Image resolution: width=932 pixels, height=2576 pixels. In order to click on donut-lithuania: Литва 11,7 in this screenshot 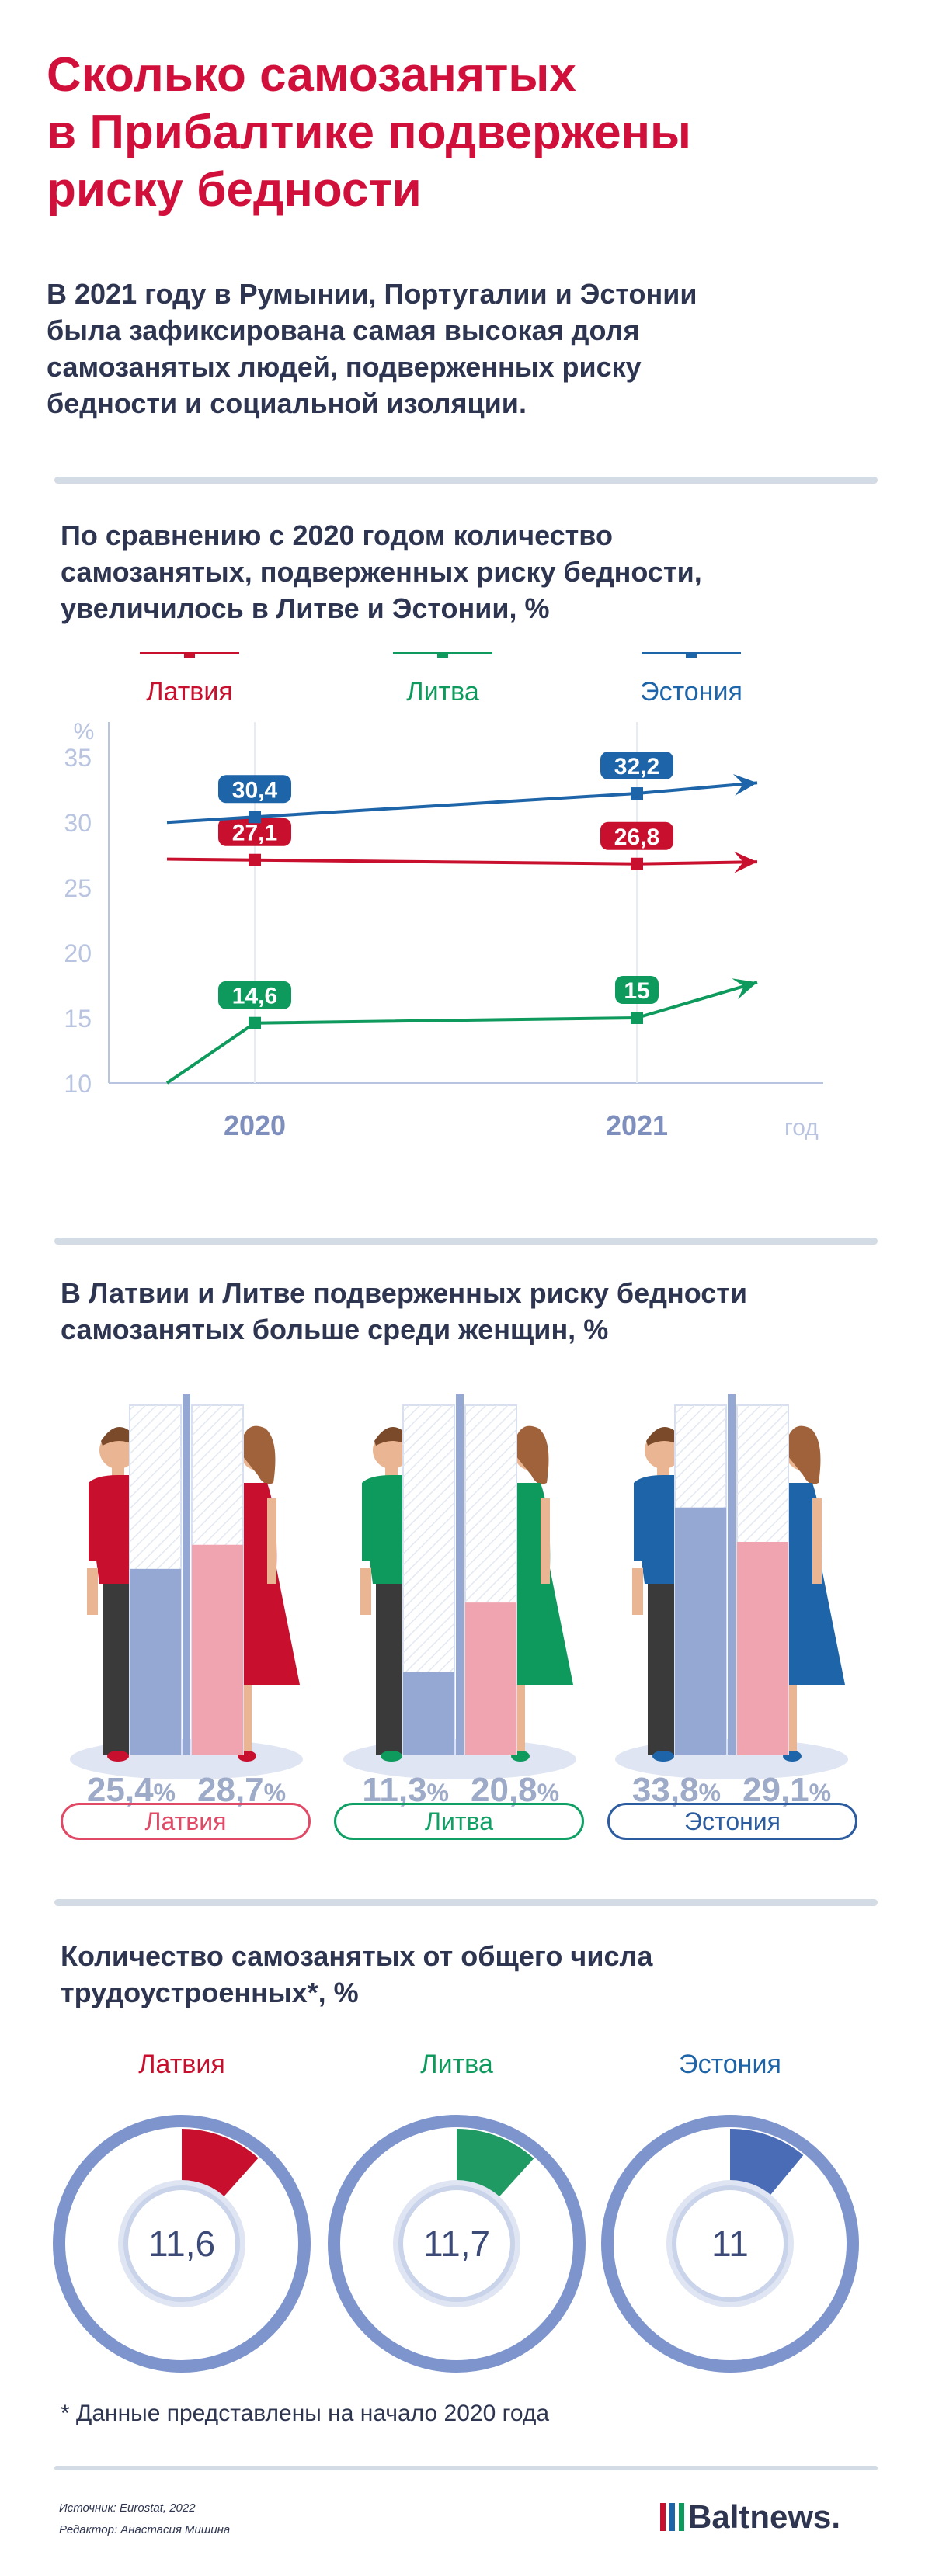, I will do `click(457, 2211)`.